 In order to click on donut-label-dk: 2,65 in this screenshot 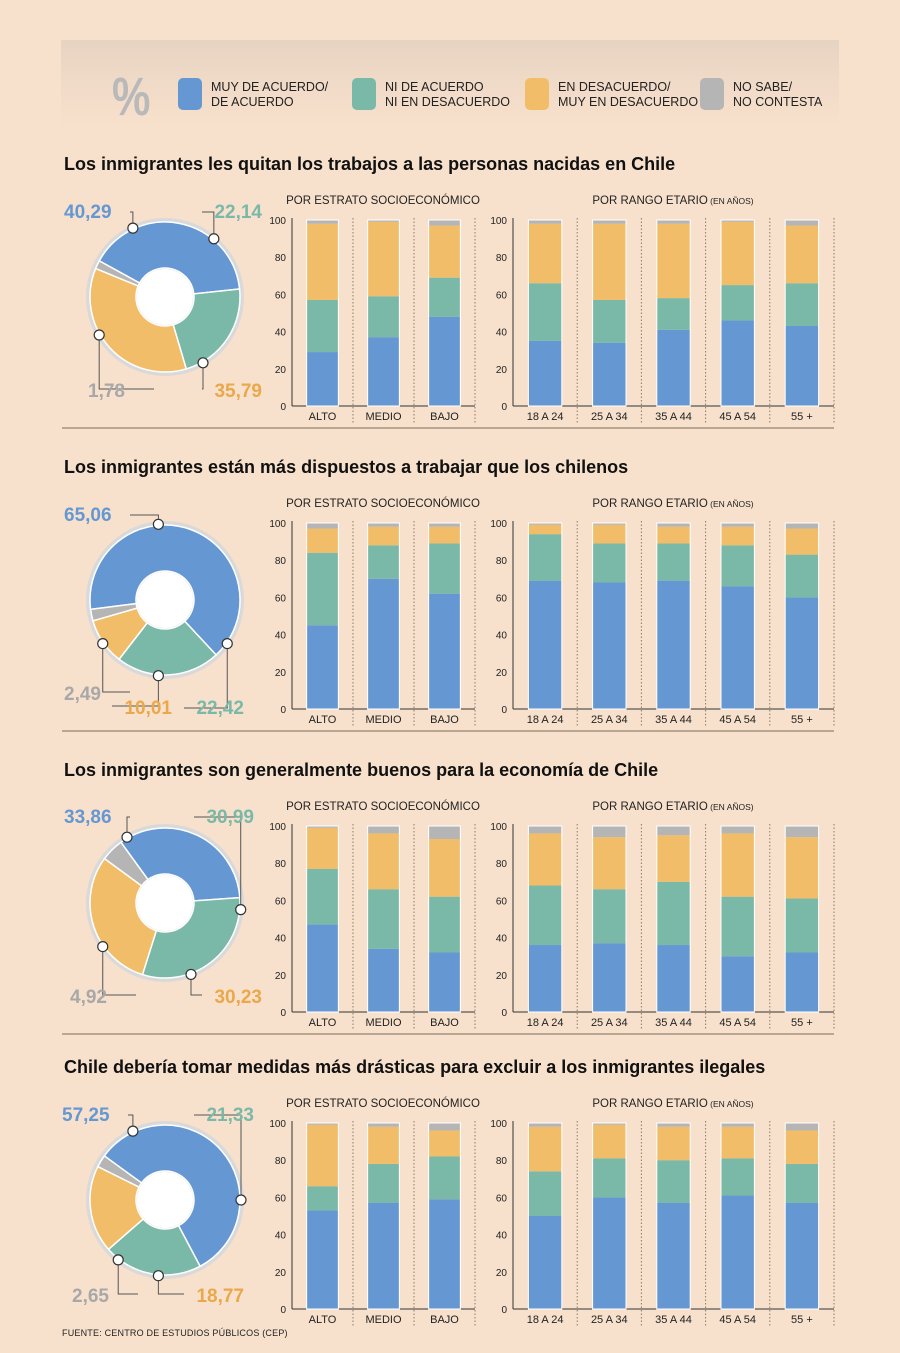, I will do `click(90, 1296)`.